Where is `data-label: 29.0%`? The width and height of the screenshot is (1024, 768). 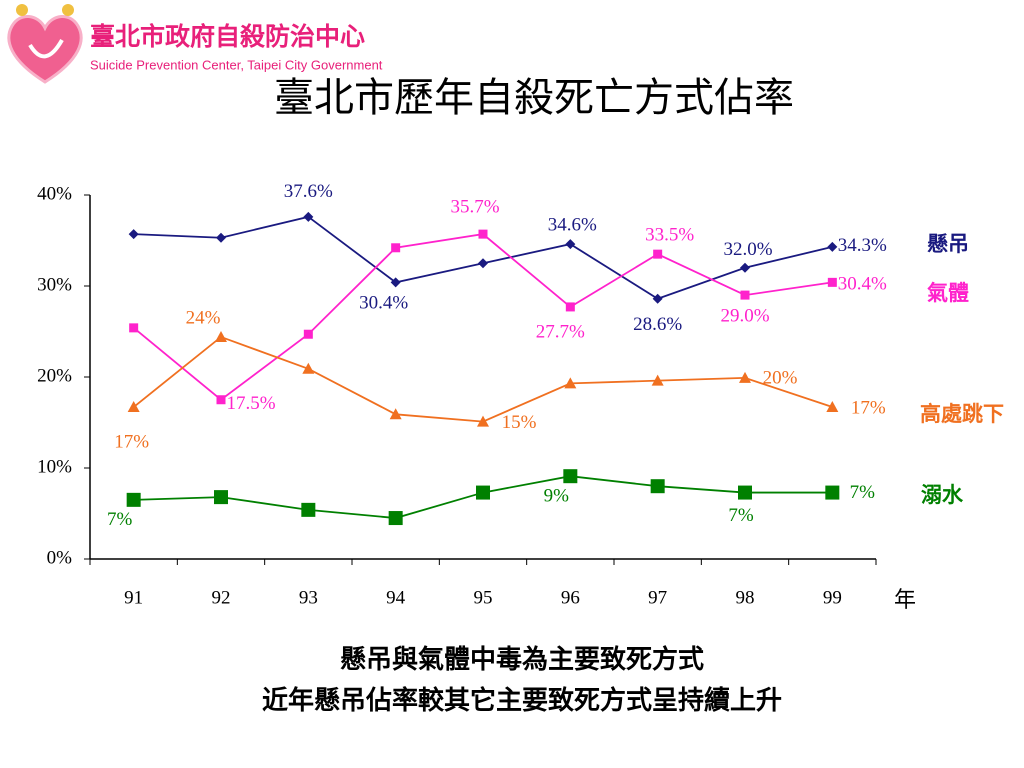 data-label: 29.0% is located at coordinates (744, 315).